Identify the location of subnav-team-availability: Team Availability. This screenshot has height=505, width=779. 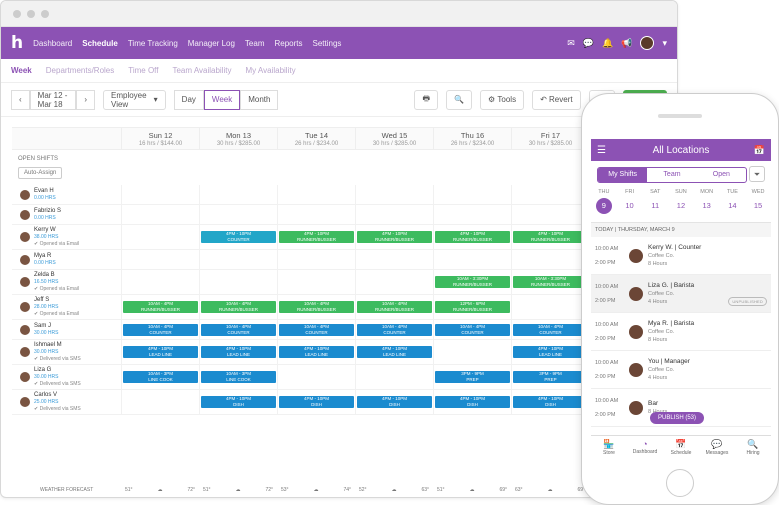
(202, 70).